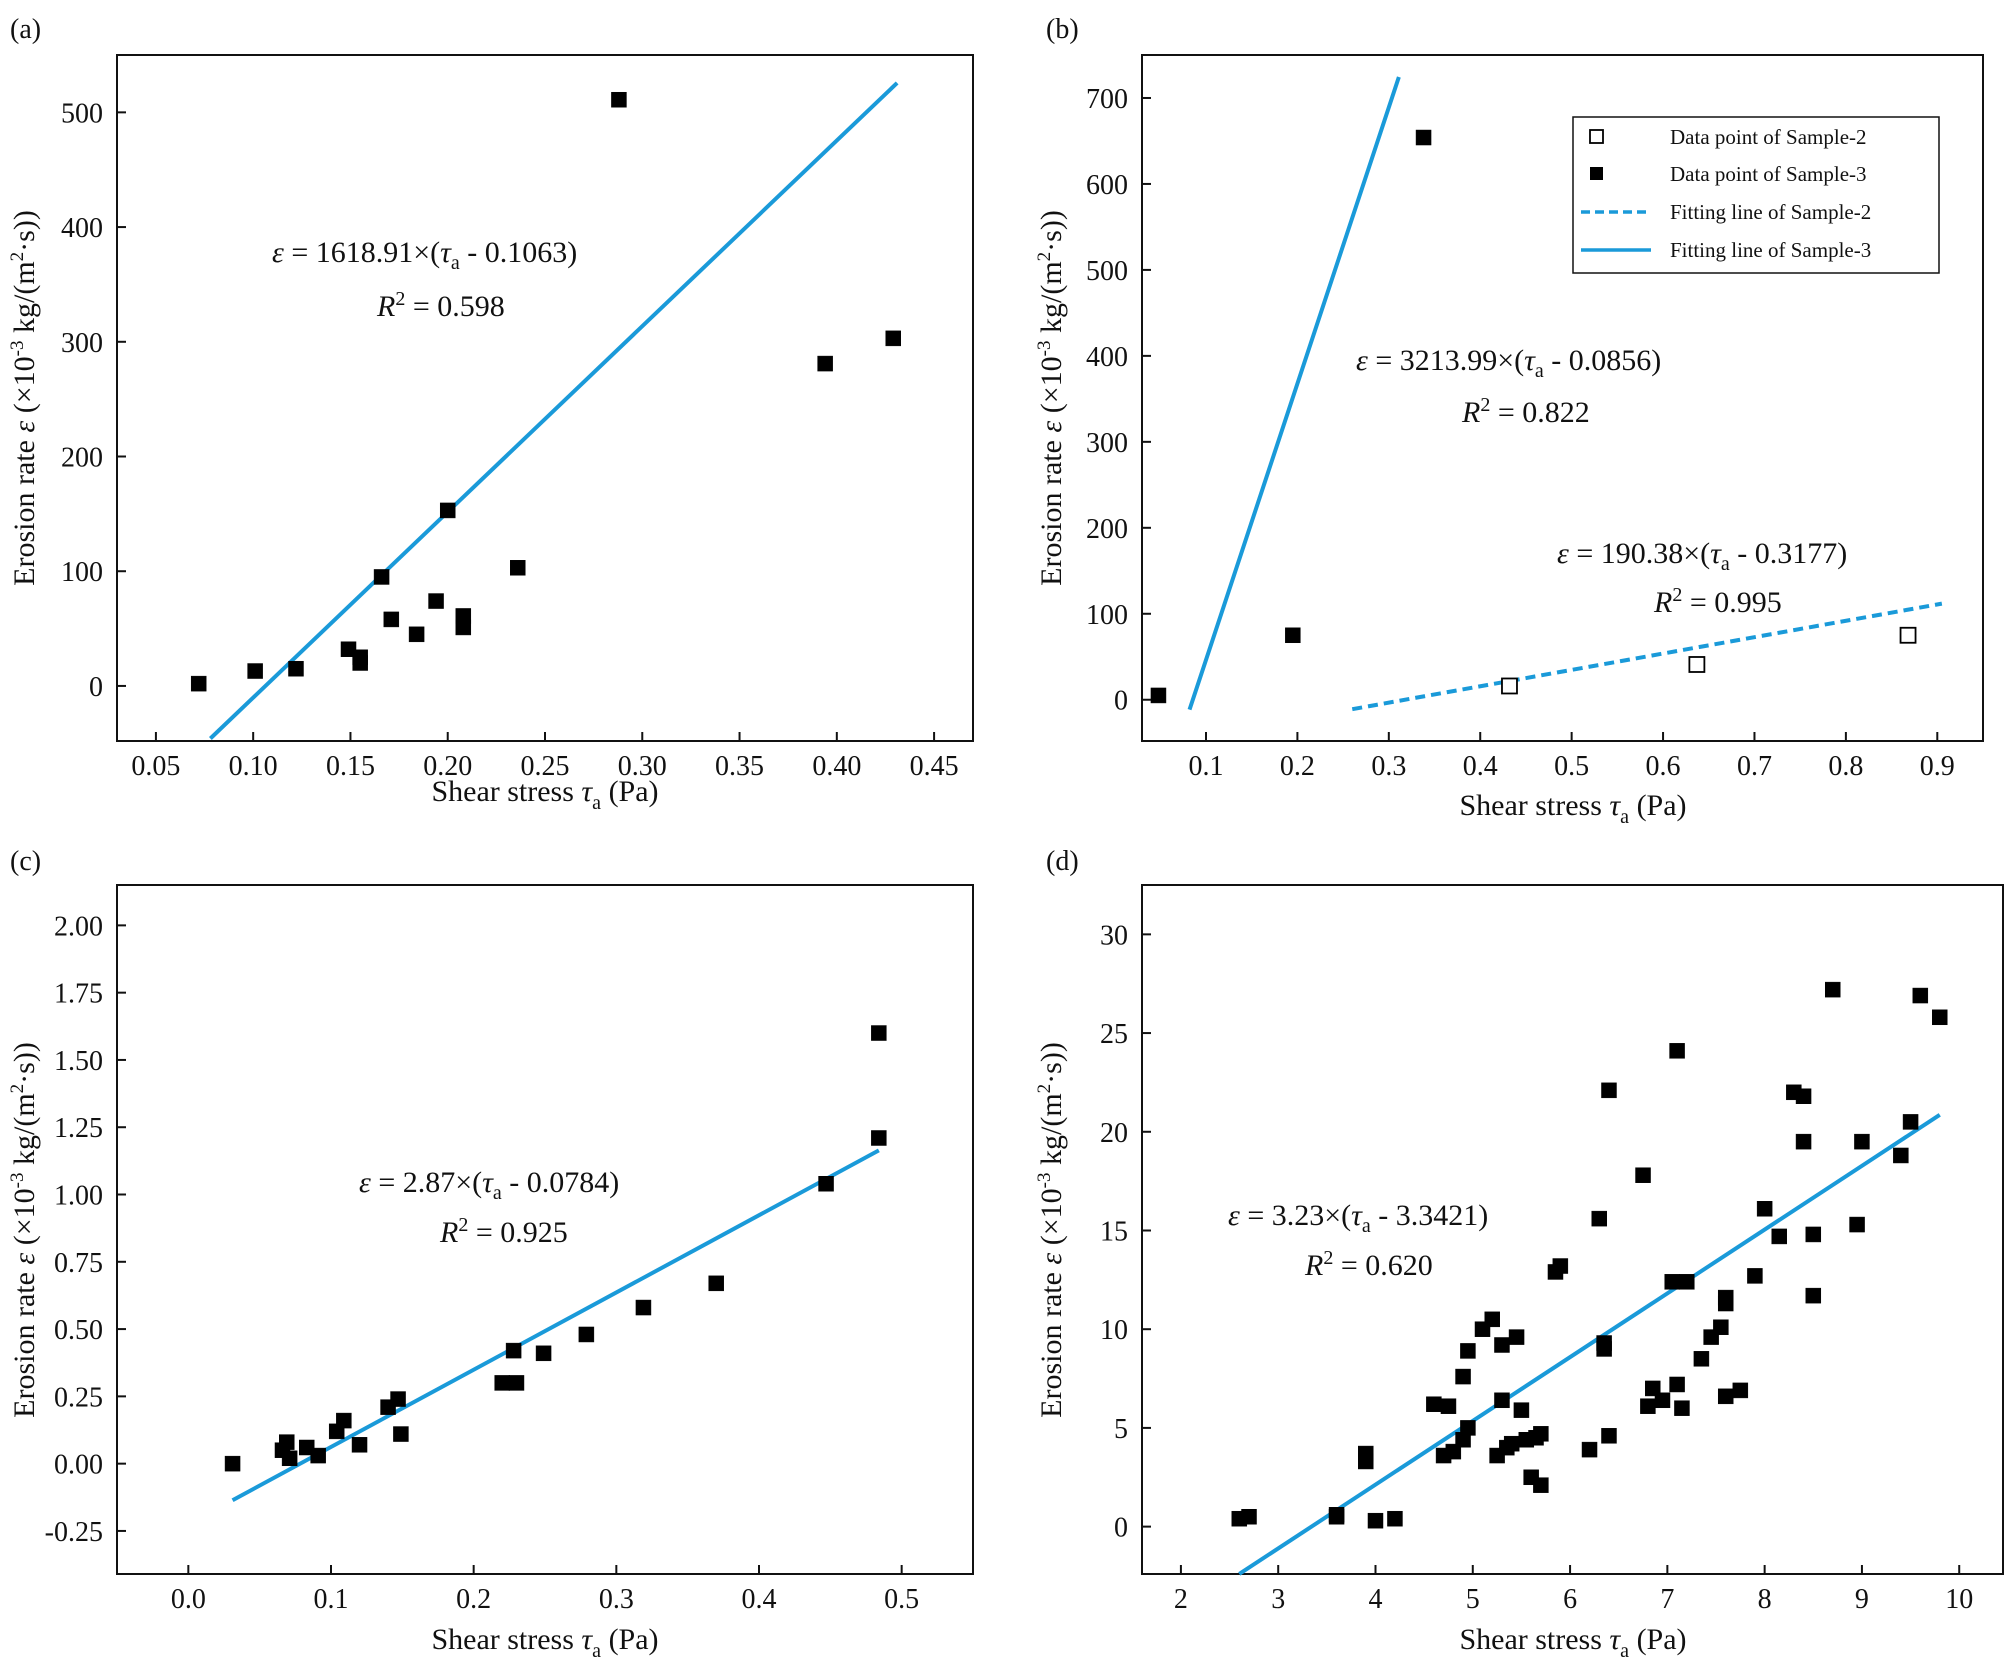  Describe the element at coordinates (1294, 393) in the screenshot. I see `fit-line-b-solid` at that location.